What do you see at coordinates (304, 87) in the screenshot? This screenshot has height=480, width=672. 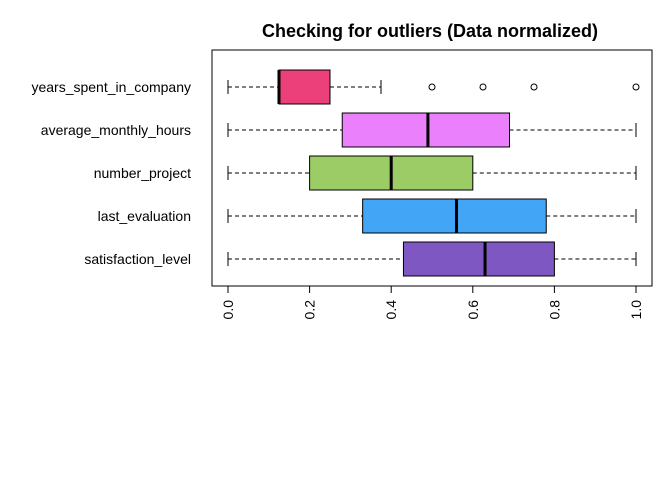 I see `iqr-box-years_spent_in_company` at bounding box center [304, 87].